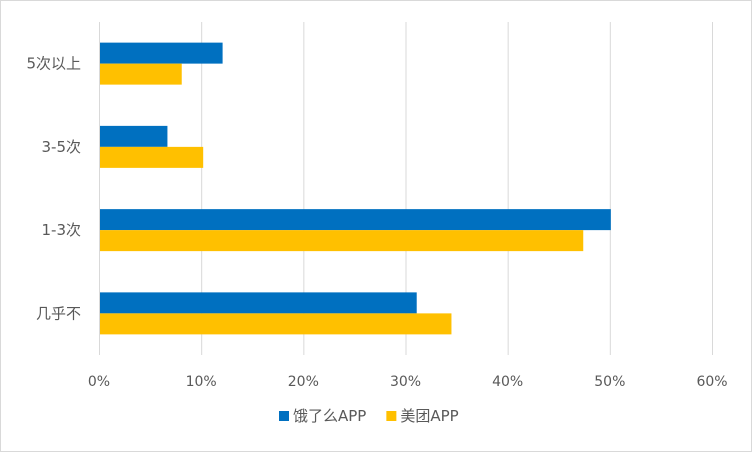  Describe the element at coordinates (62, 230) in the screenshot. I see `category-label: 1-3次` at that location.